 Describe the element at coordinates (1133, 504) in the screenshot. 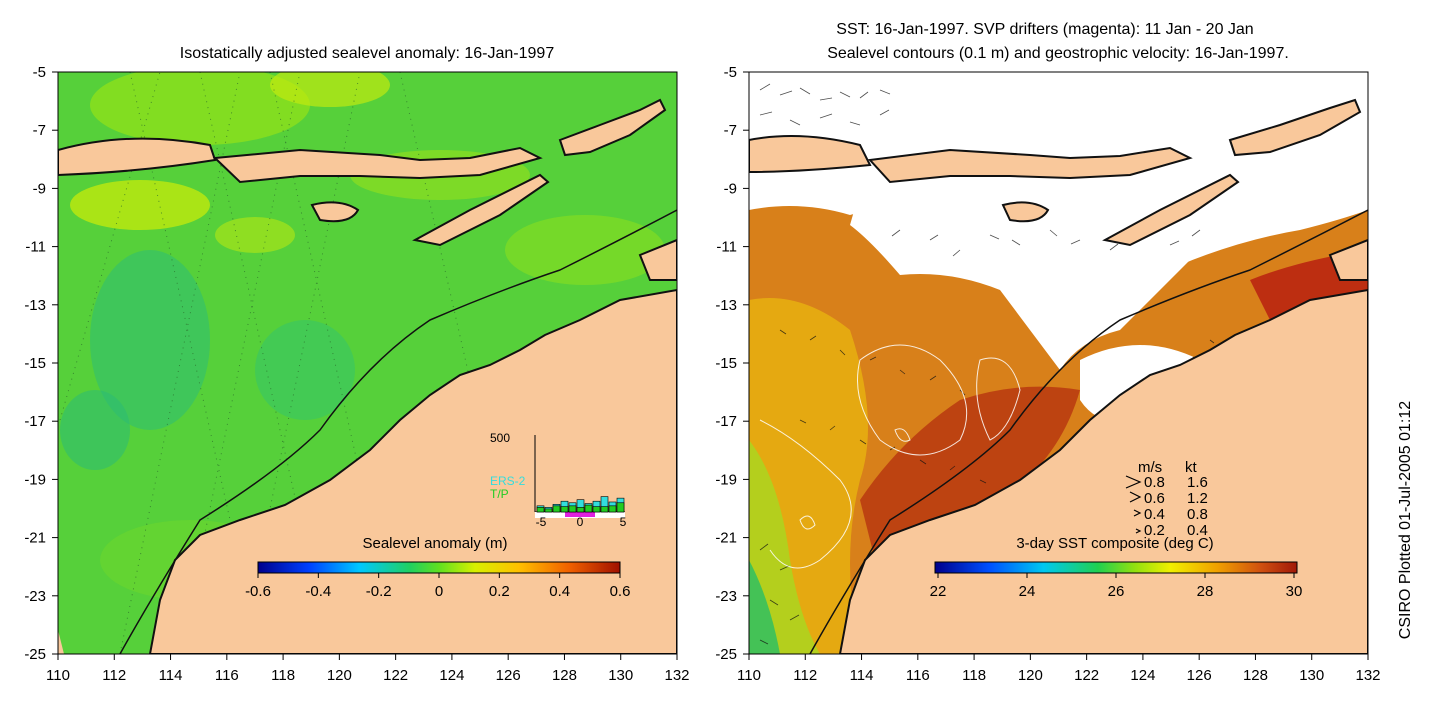

I see `velocity-legend-arrows` at that location.